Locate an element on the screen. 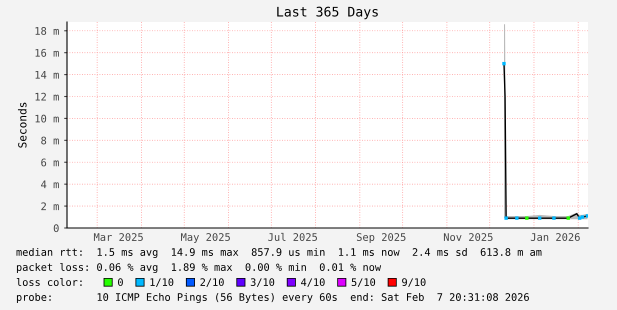 Image resolution: width=617 pixels, height=310 pixels. x-tick-label: May 2025 is located at coordinates (205, 238).